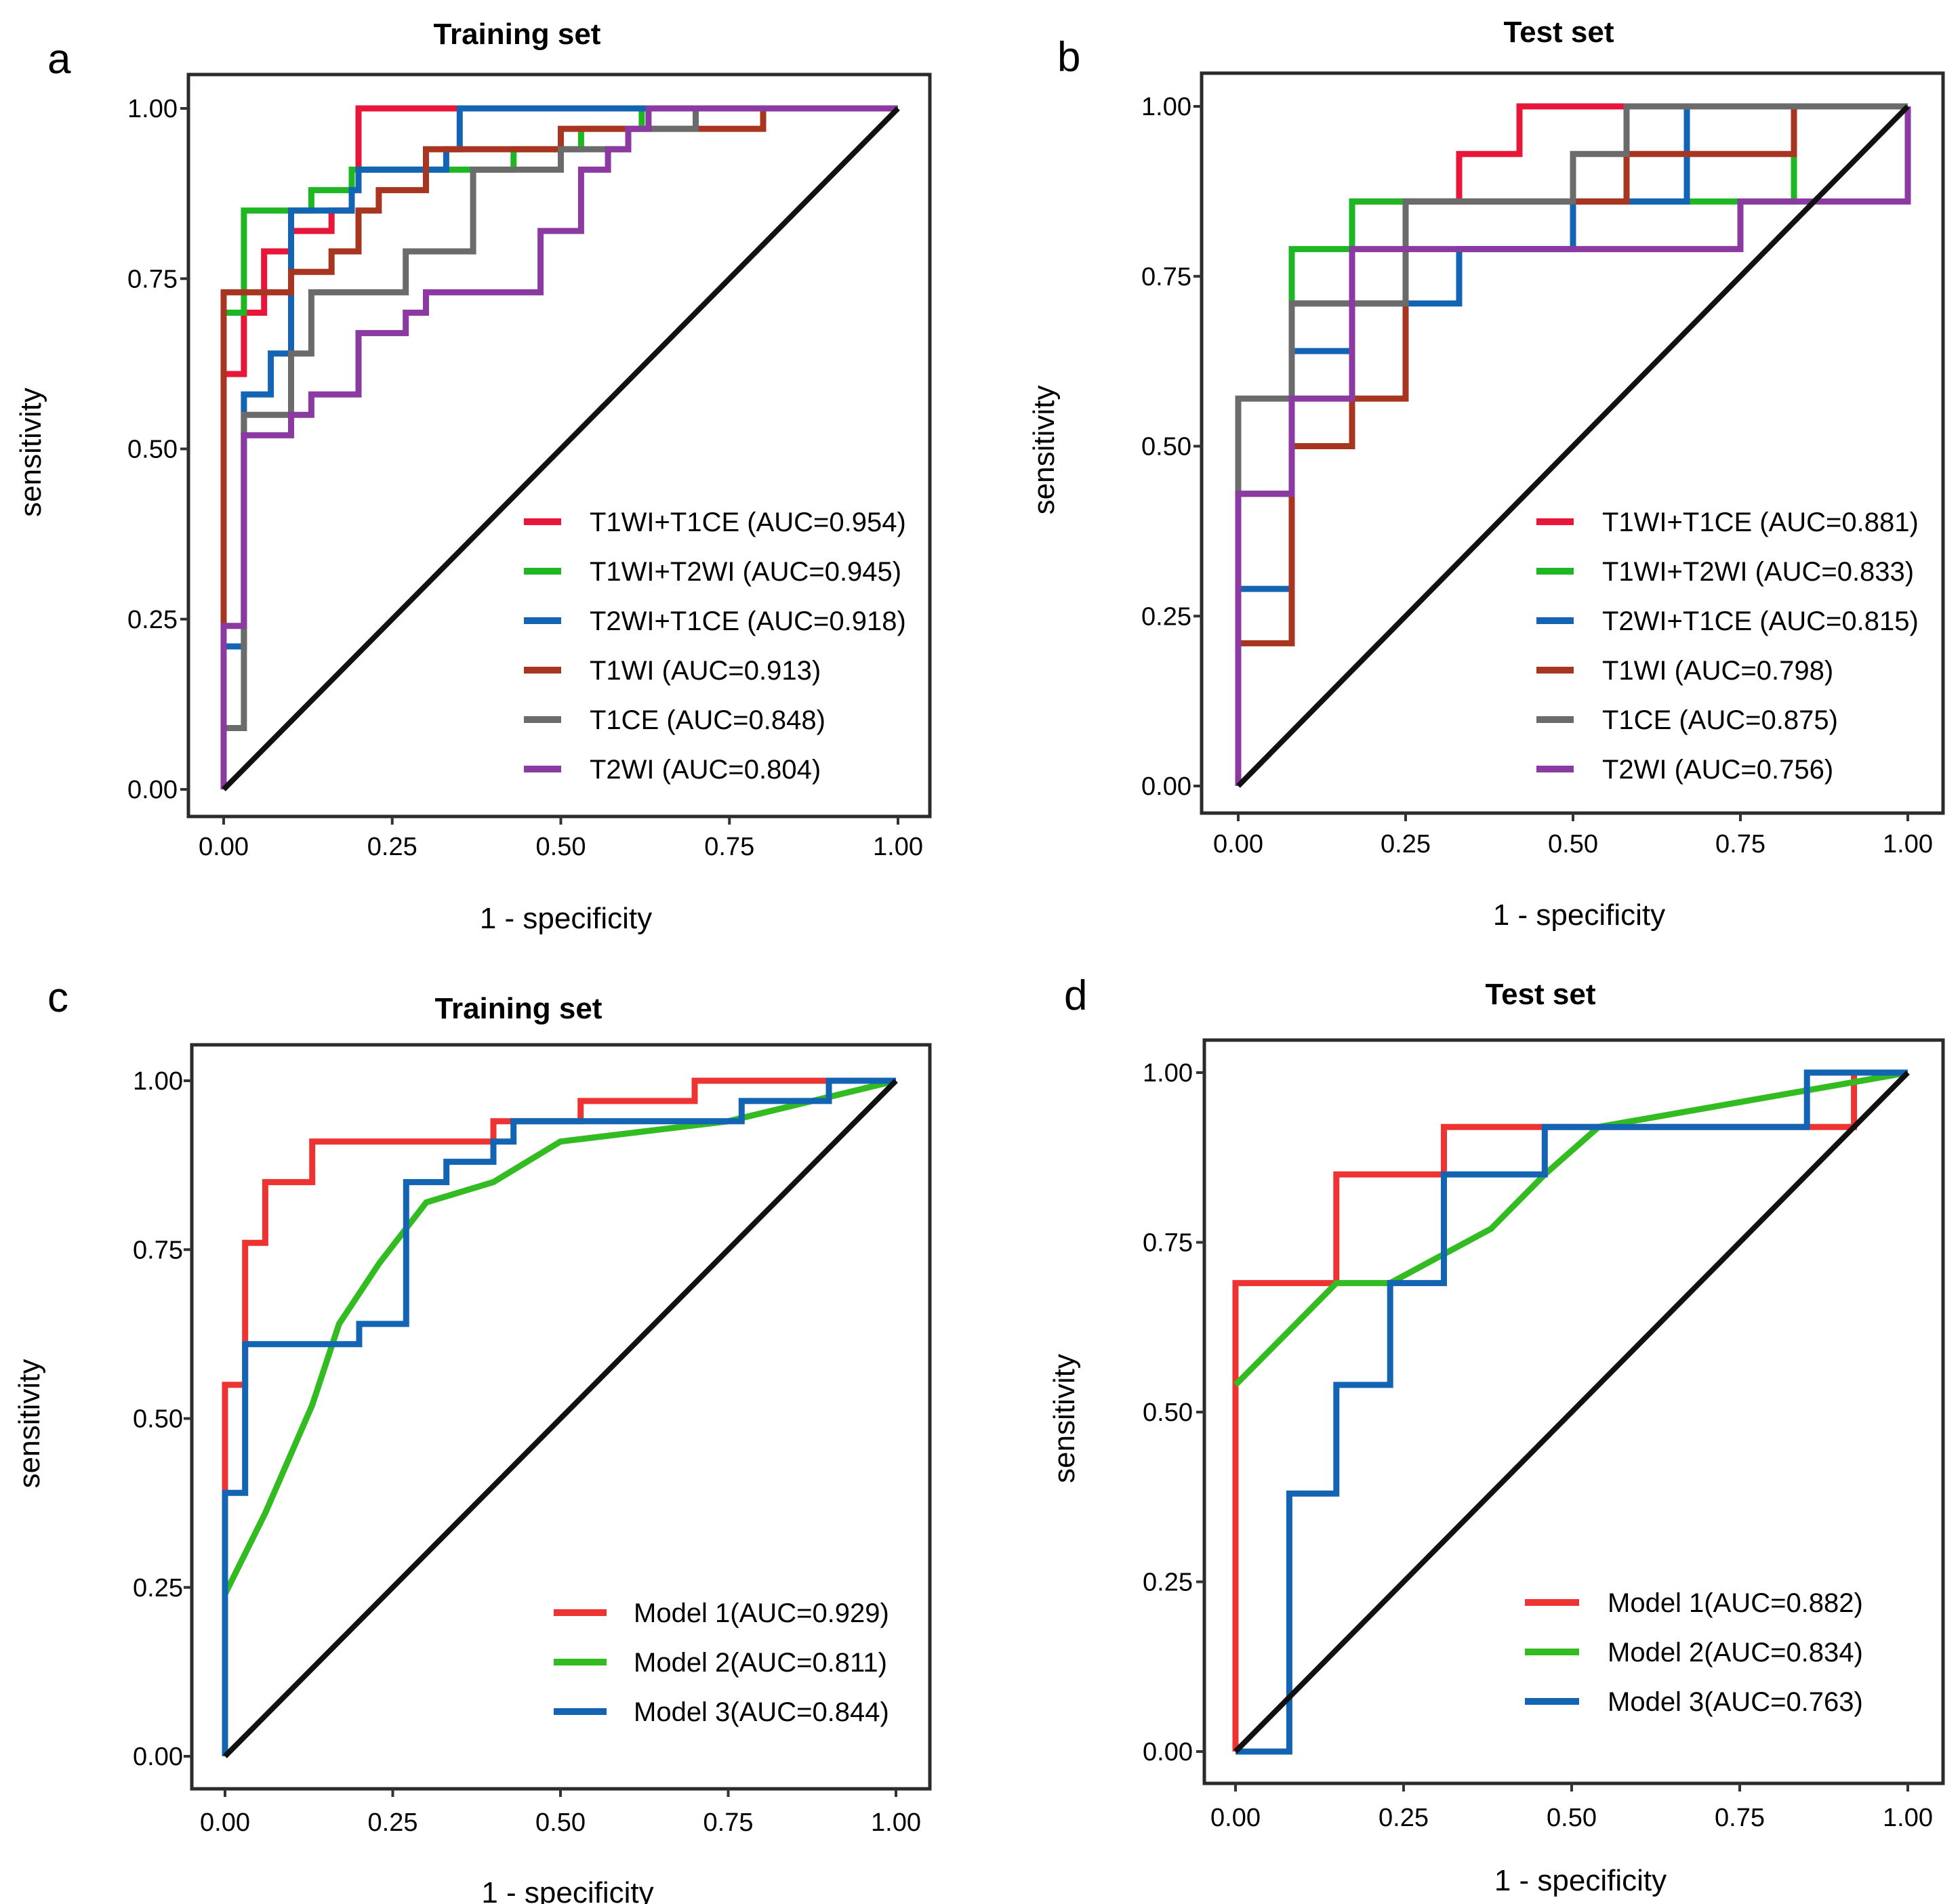 The height and width of the screenshot is (1904, 1960). I want to click on legend-entry: T1WI (AUC=0.913), so click(705, 671).